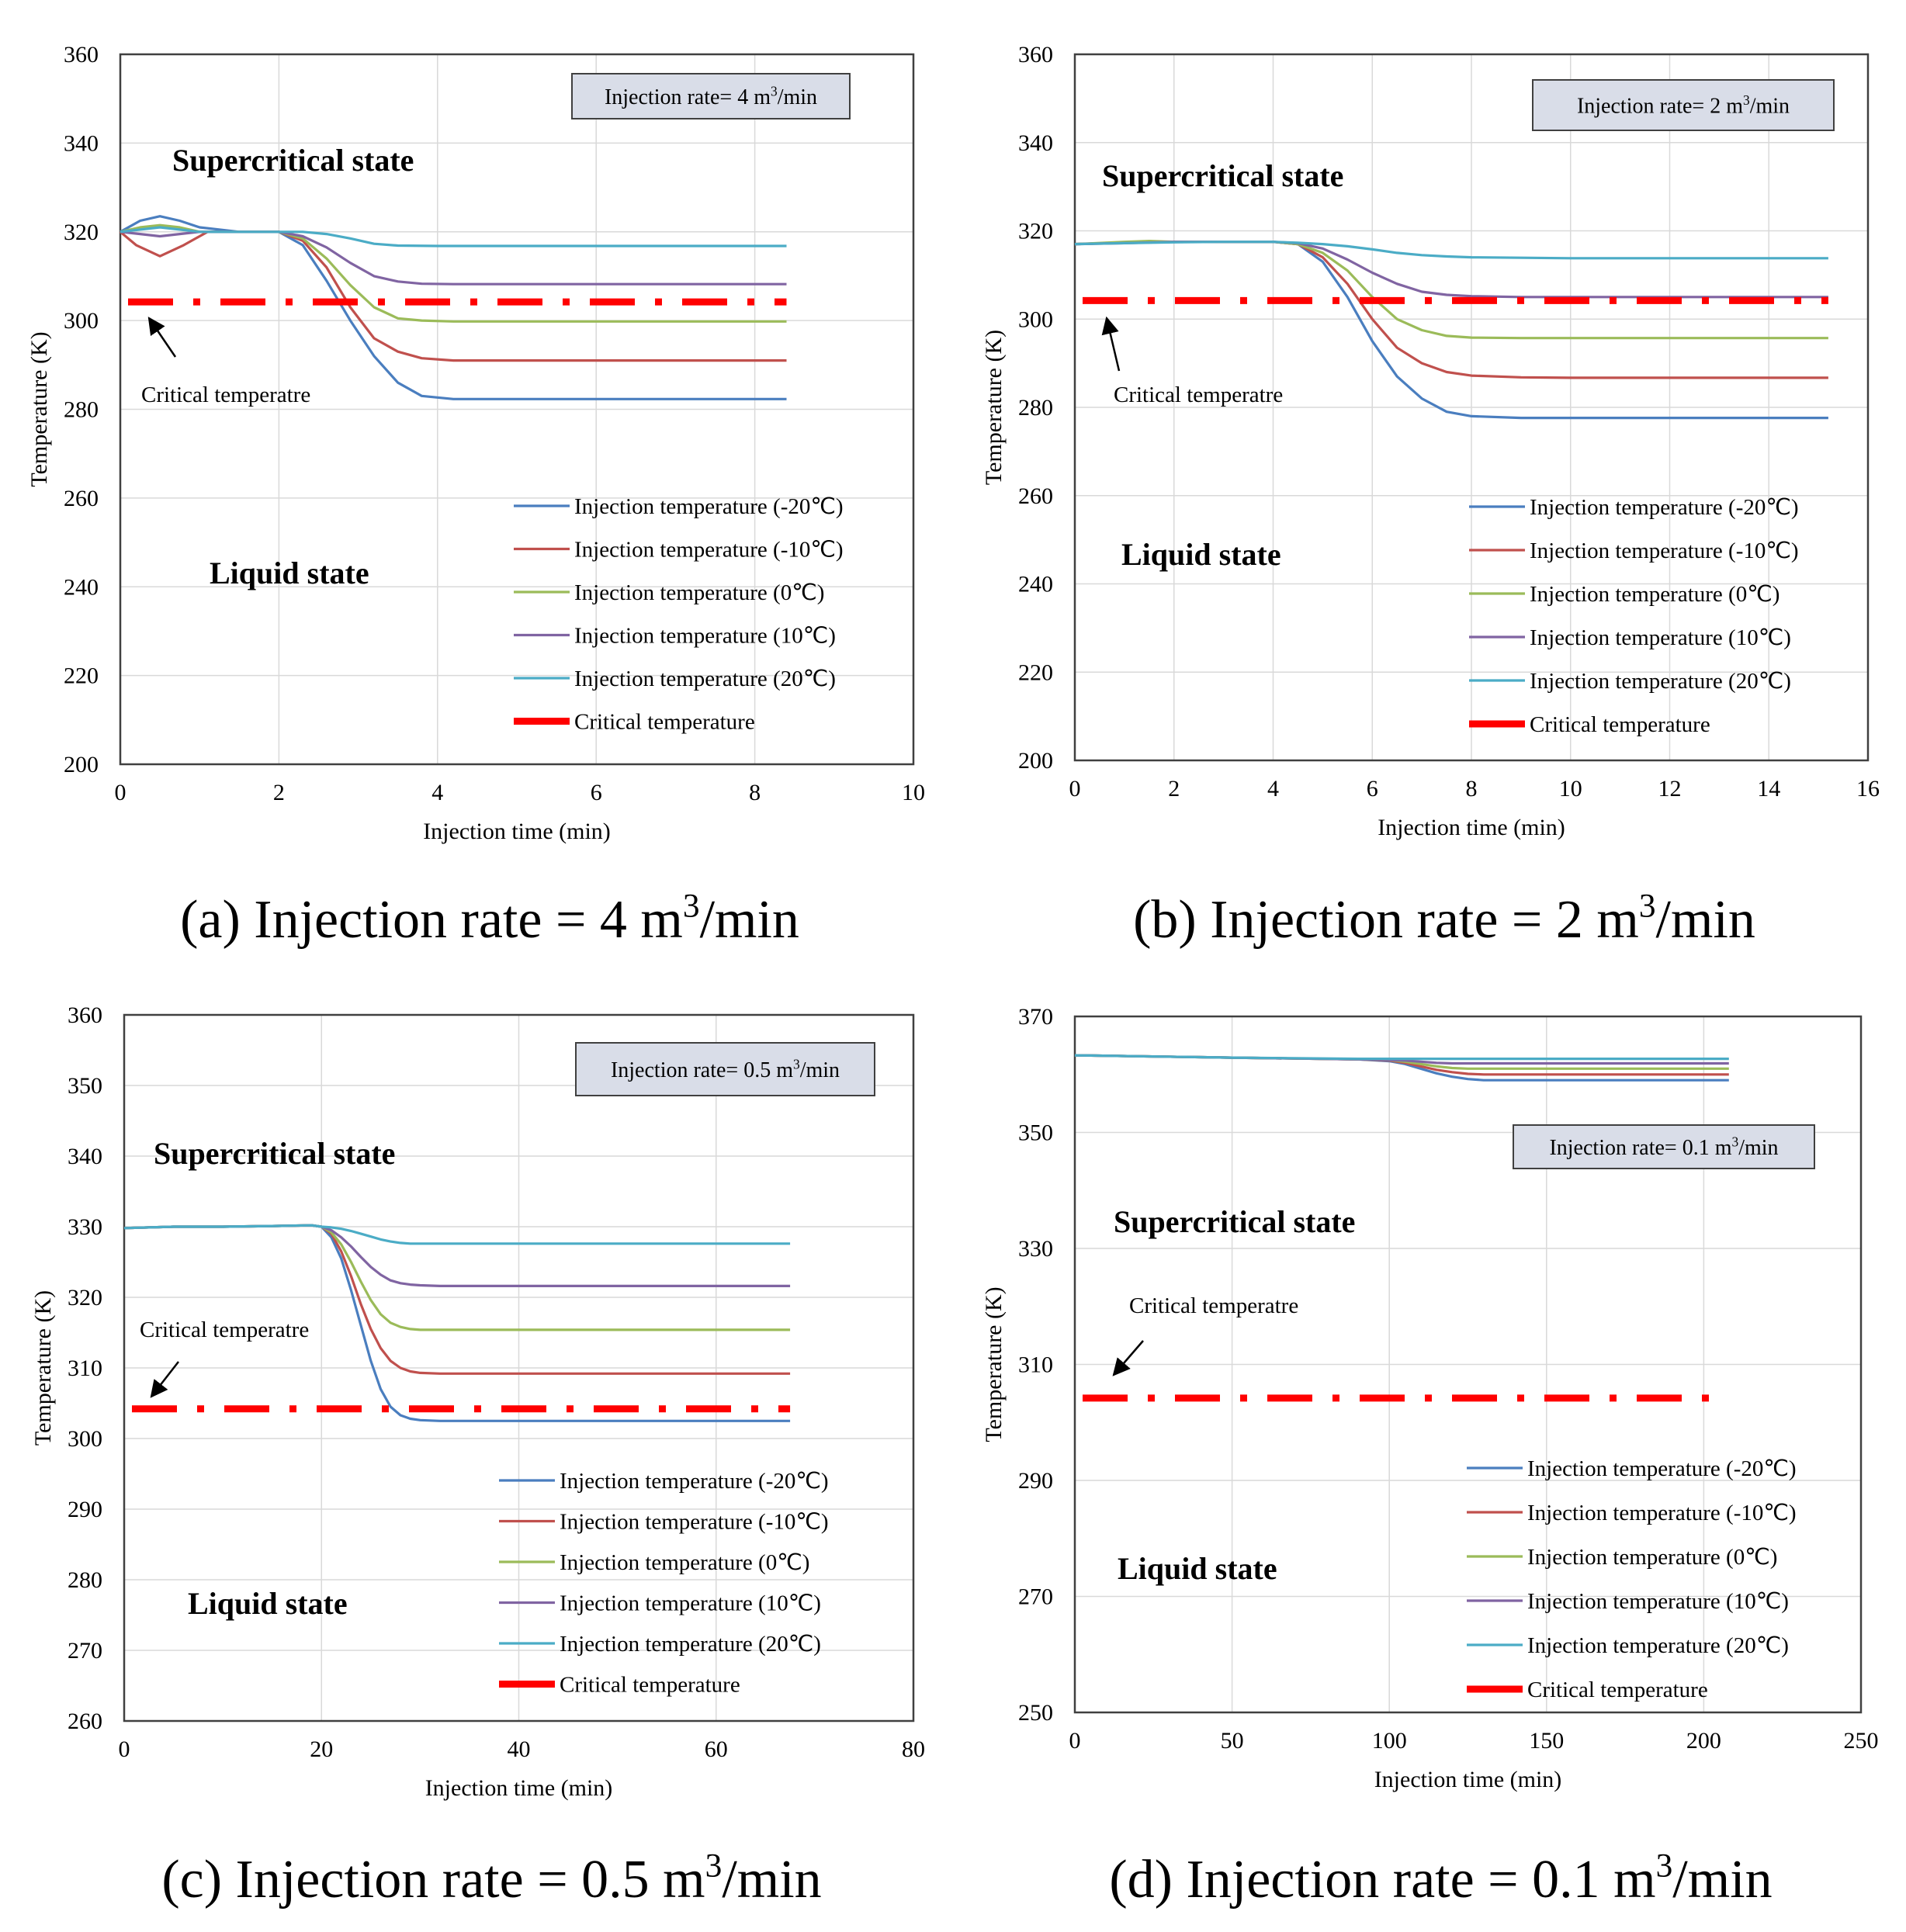 This screenshot has height=1932, width=1906. What do you see at coordinates (85, 1156) in the screenshot?
I see `y-tick-label: 340` at bounding box center [85, 1156].